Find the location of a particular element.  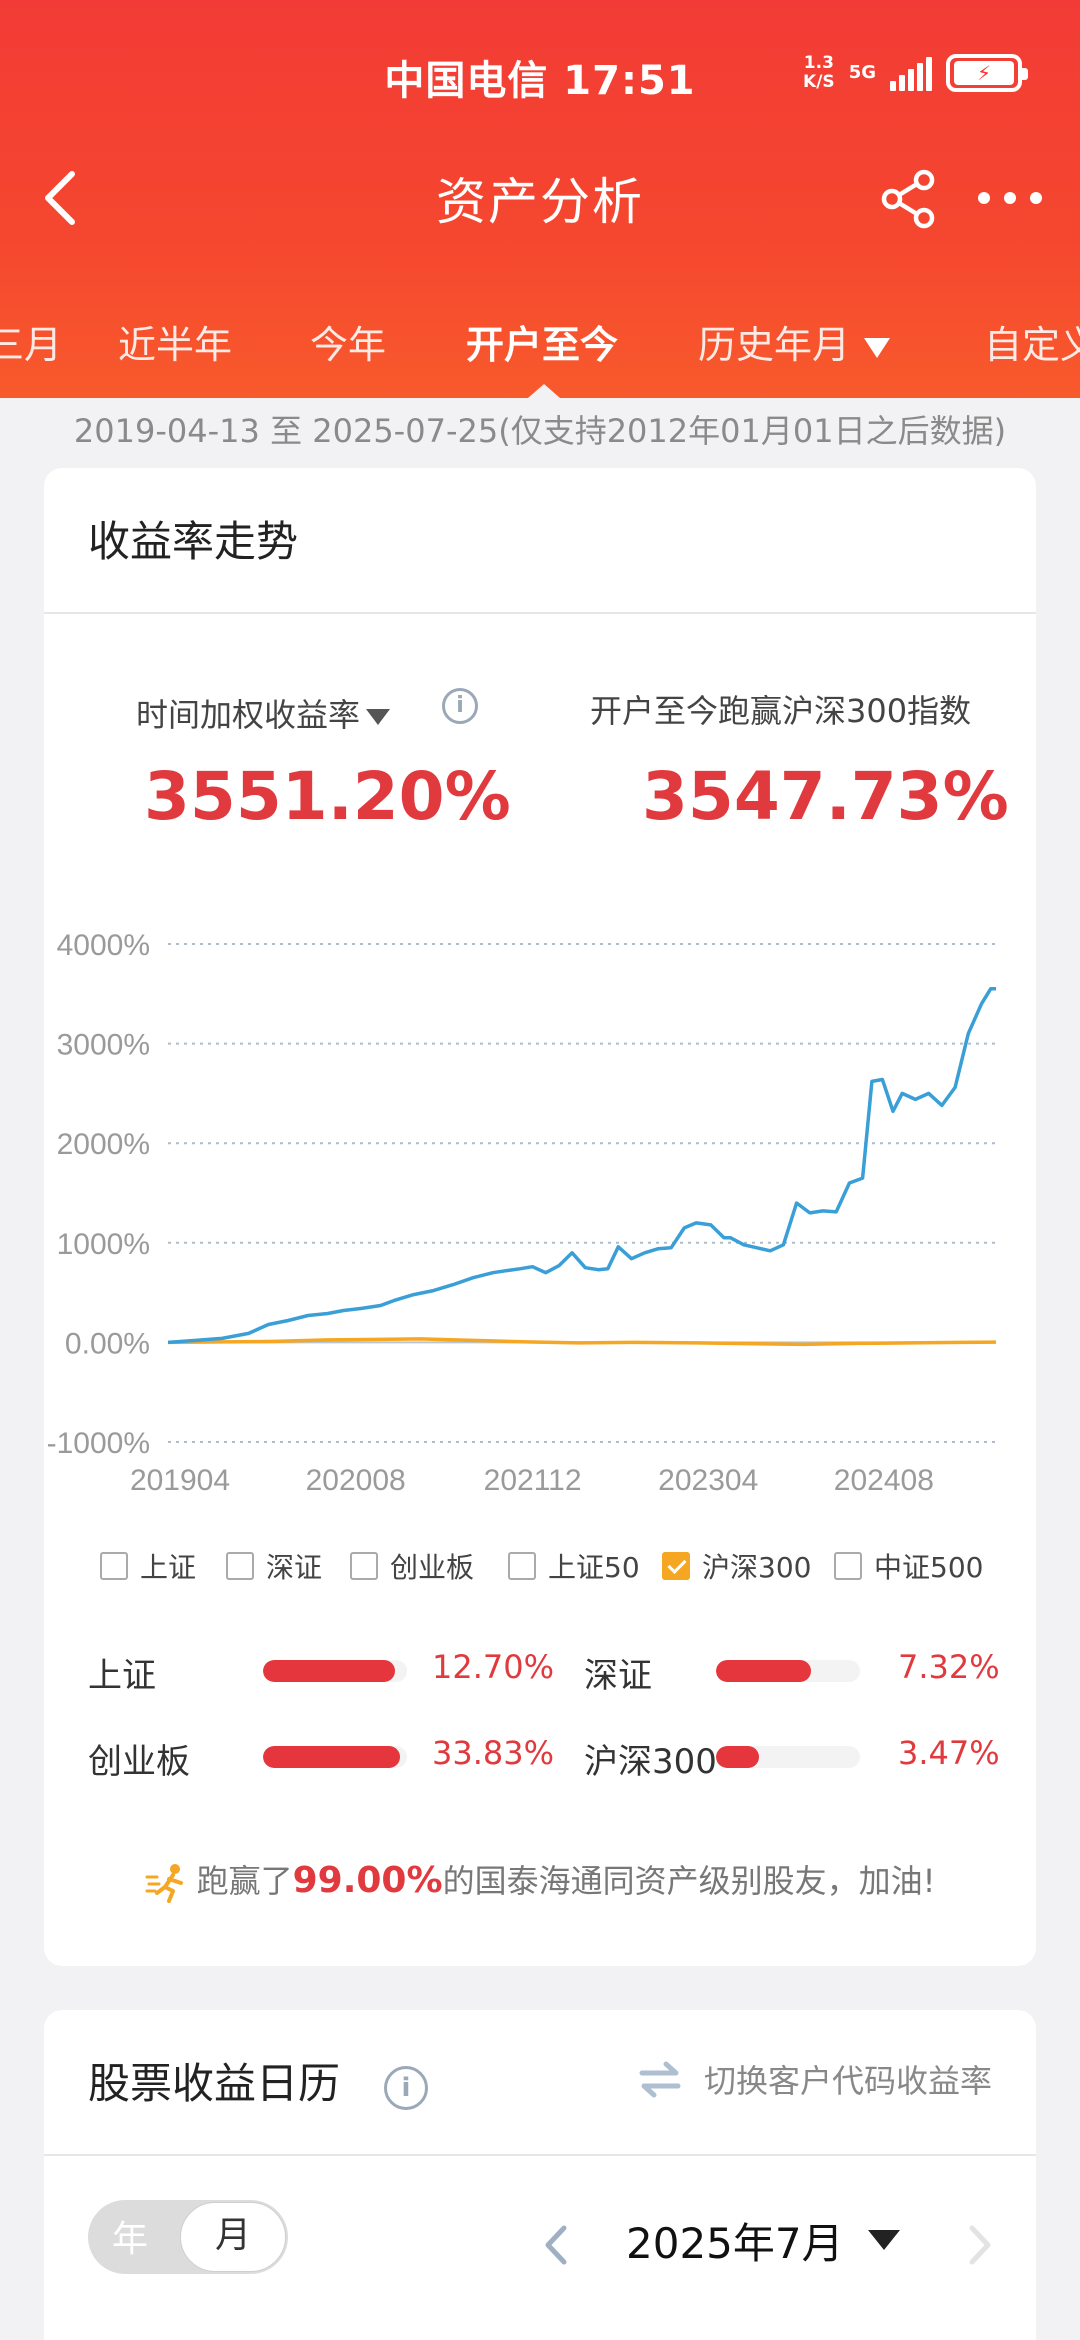

legend-label: 中证500 is located at coordinates (929, 1567).